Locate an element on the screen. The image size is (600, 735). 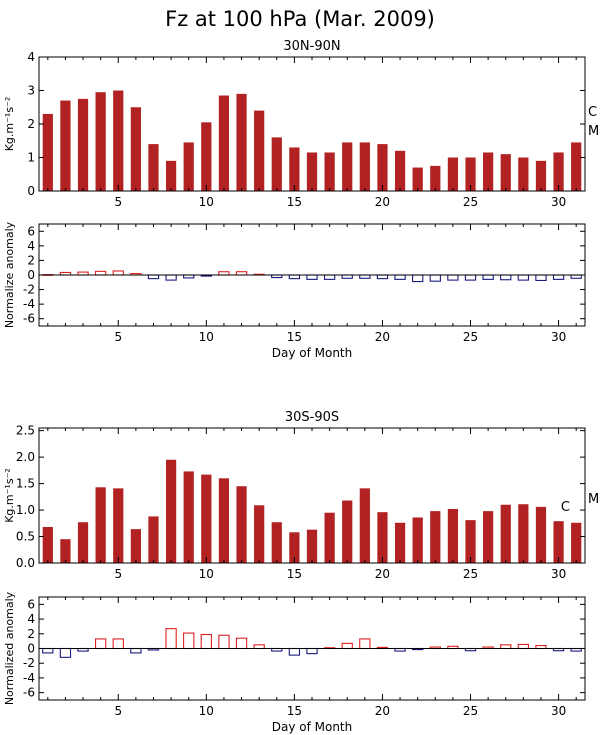
figure-title: Fz at 100 hPa (Mar. 2009) is located at coordinates (300, 19).